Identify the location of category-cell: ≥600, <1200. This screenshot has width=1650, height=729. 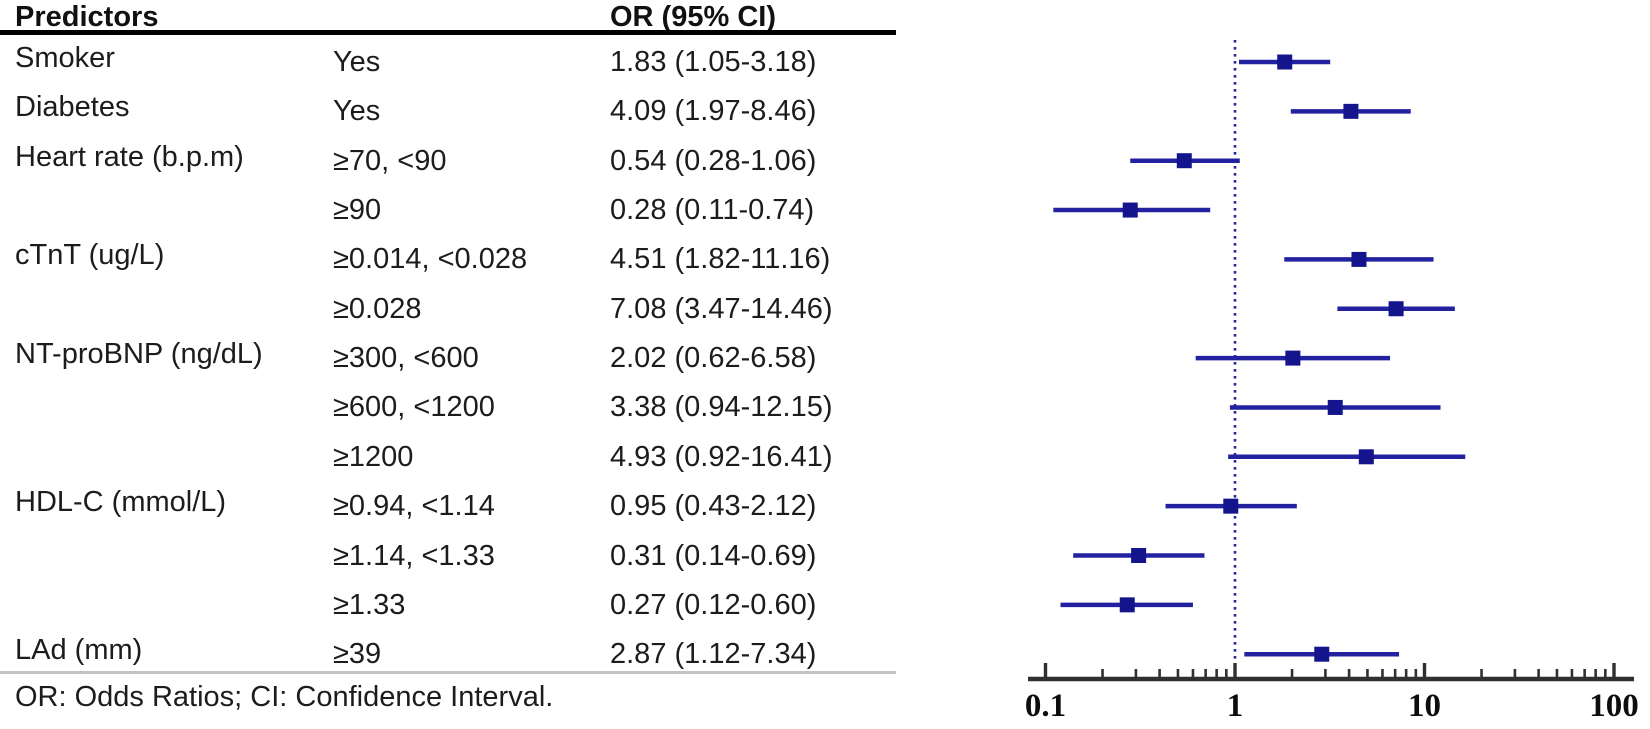
(414, 407).